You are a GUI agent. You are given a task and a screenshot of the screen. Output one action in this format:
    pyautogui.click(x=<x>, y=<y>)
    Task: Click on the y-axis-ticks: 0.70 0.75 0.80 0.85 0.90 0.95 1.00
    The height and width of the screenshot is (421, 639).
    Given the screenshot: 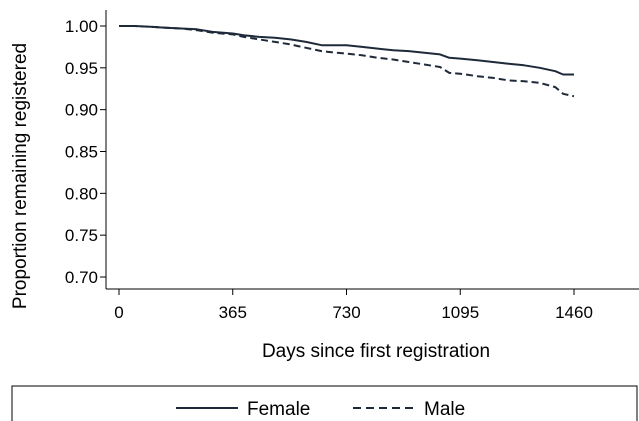 What is the action you would take?
    pyautogui.click(x=85, y=152)
    